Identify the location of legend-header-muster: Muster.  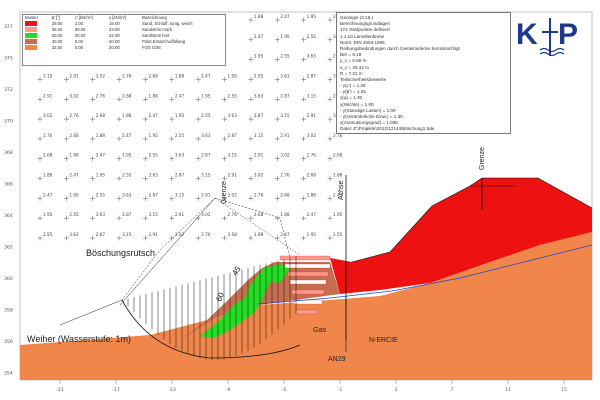
(32, 17).